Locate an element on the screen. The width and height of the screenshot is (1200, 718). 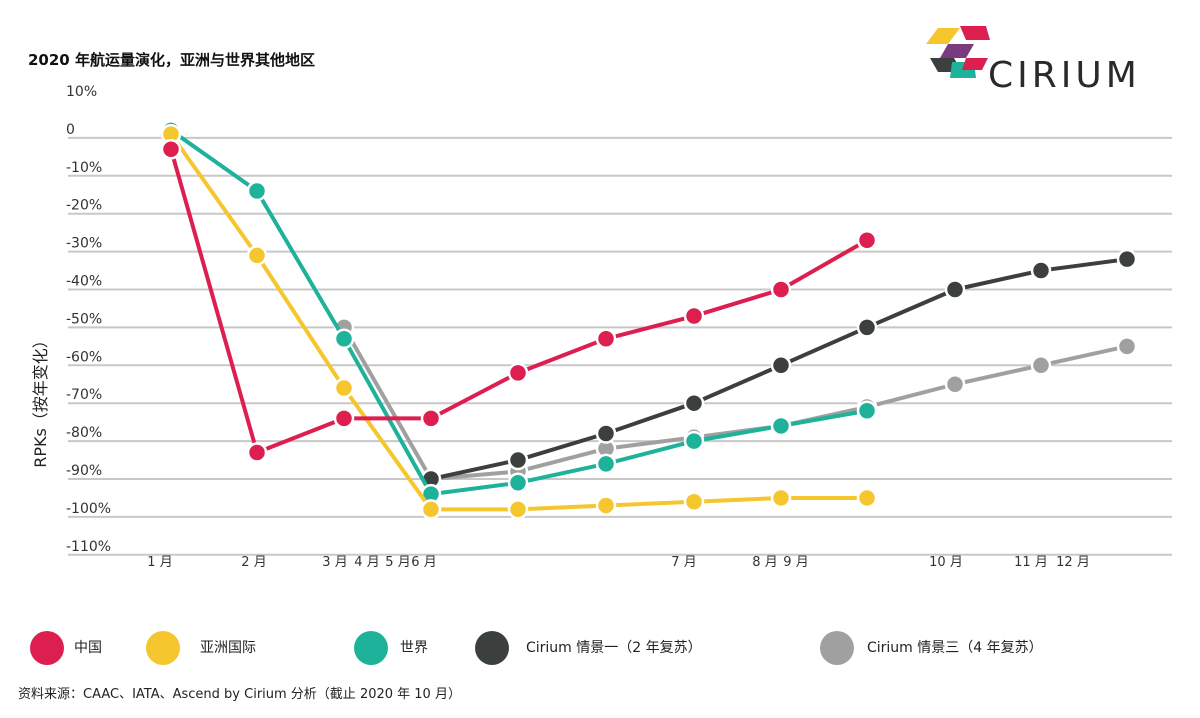
x-tick-label: 3 月 is located at coordinates (334, 562).